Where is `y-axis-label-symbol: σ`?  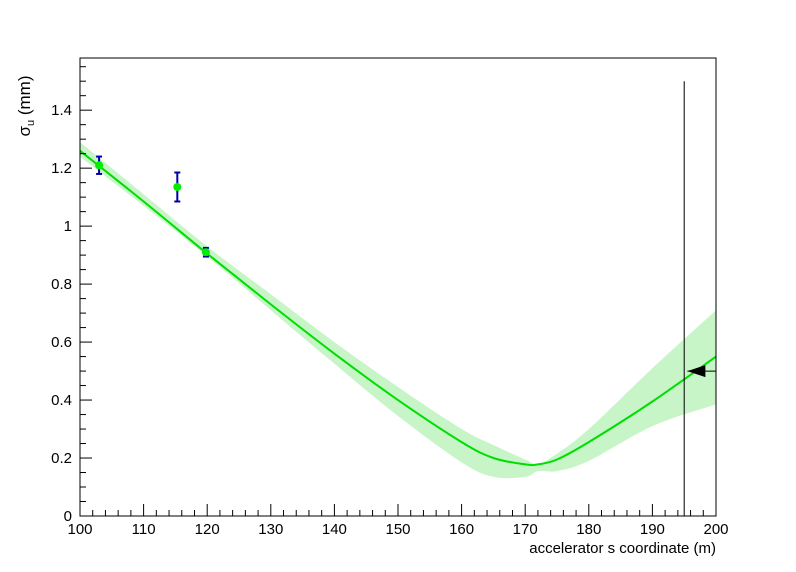 y-axis-label-symbol: σ is located at coordinates (24, 131).